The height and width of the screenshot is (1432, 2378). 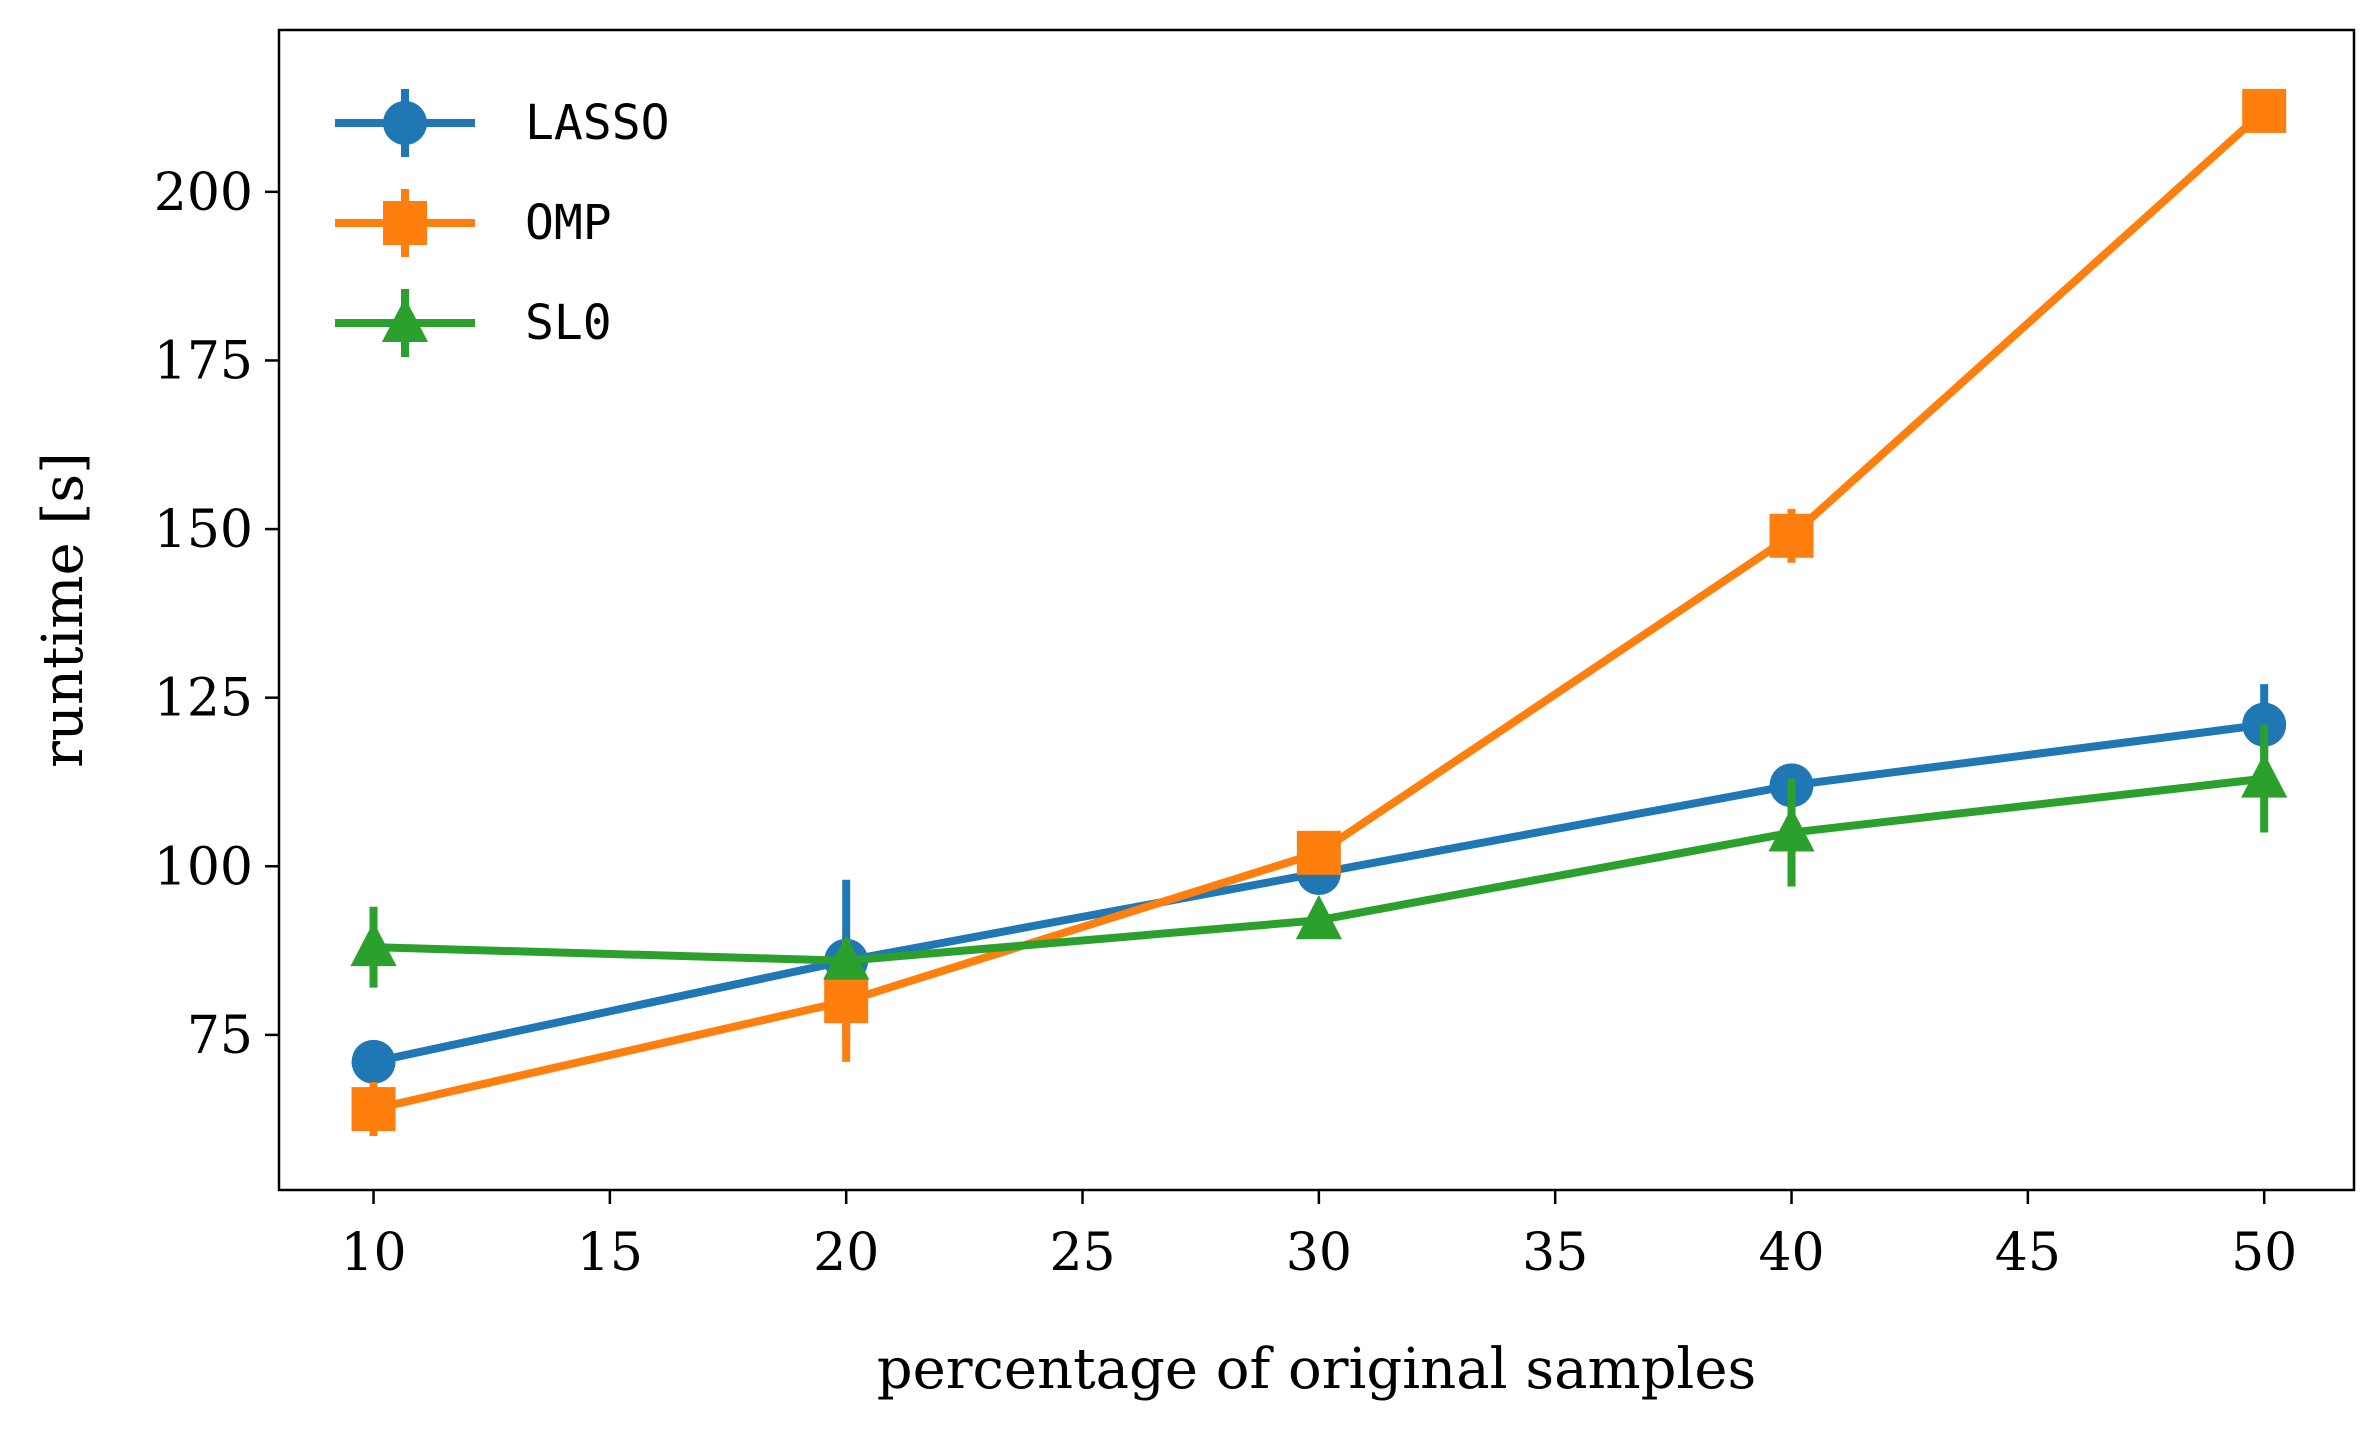 What do you see at coordinates (846, 1253) in the screenshot?
I see `x-tick-label: 20` at bounding box center [846, 1253].